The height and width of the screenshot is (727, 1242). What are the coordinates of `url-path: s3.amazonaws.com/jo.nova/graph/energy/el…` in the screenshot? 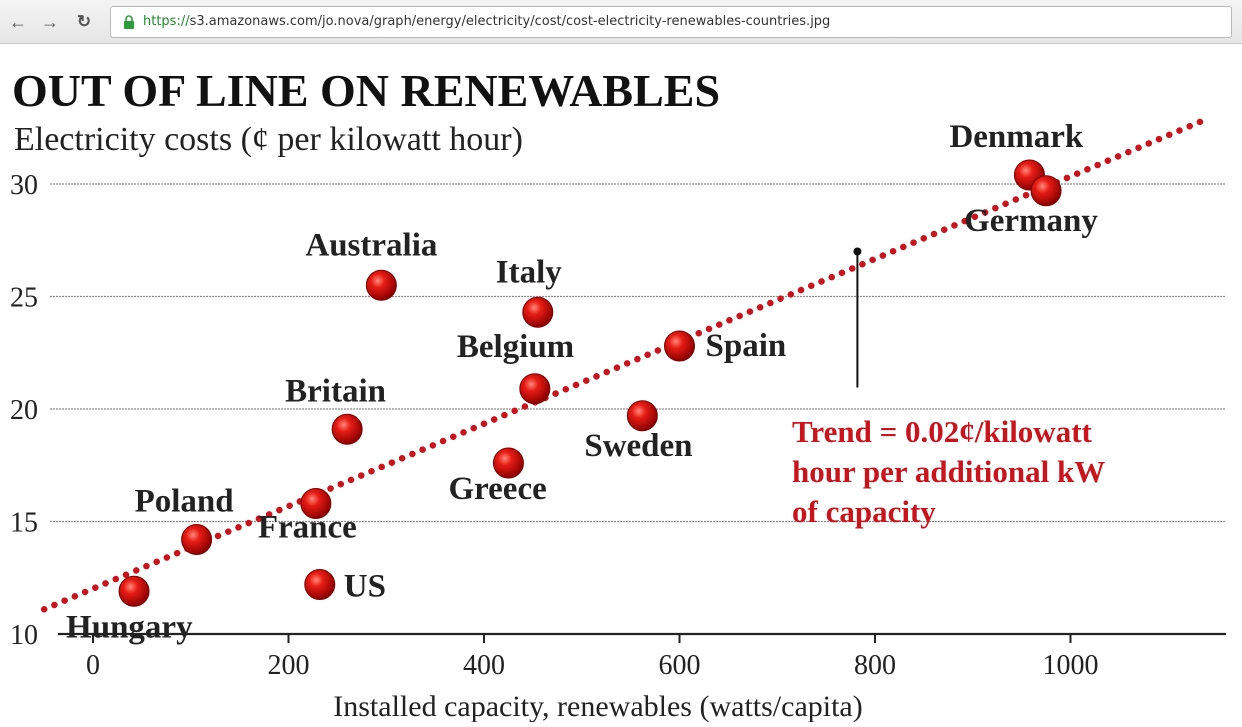 It's located at (510, 21).